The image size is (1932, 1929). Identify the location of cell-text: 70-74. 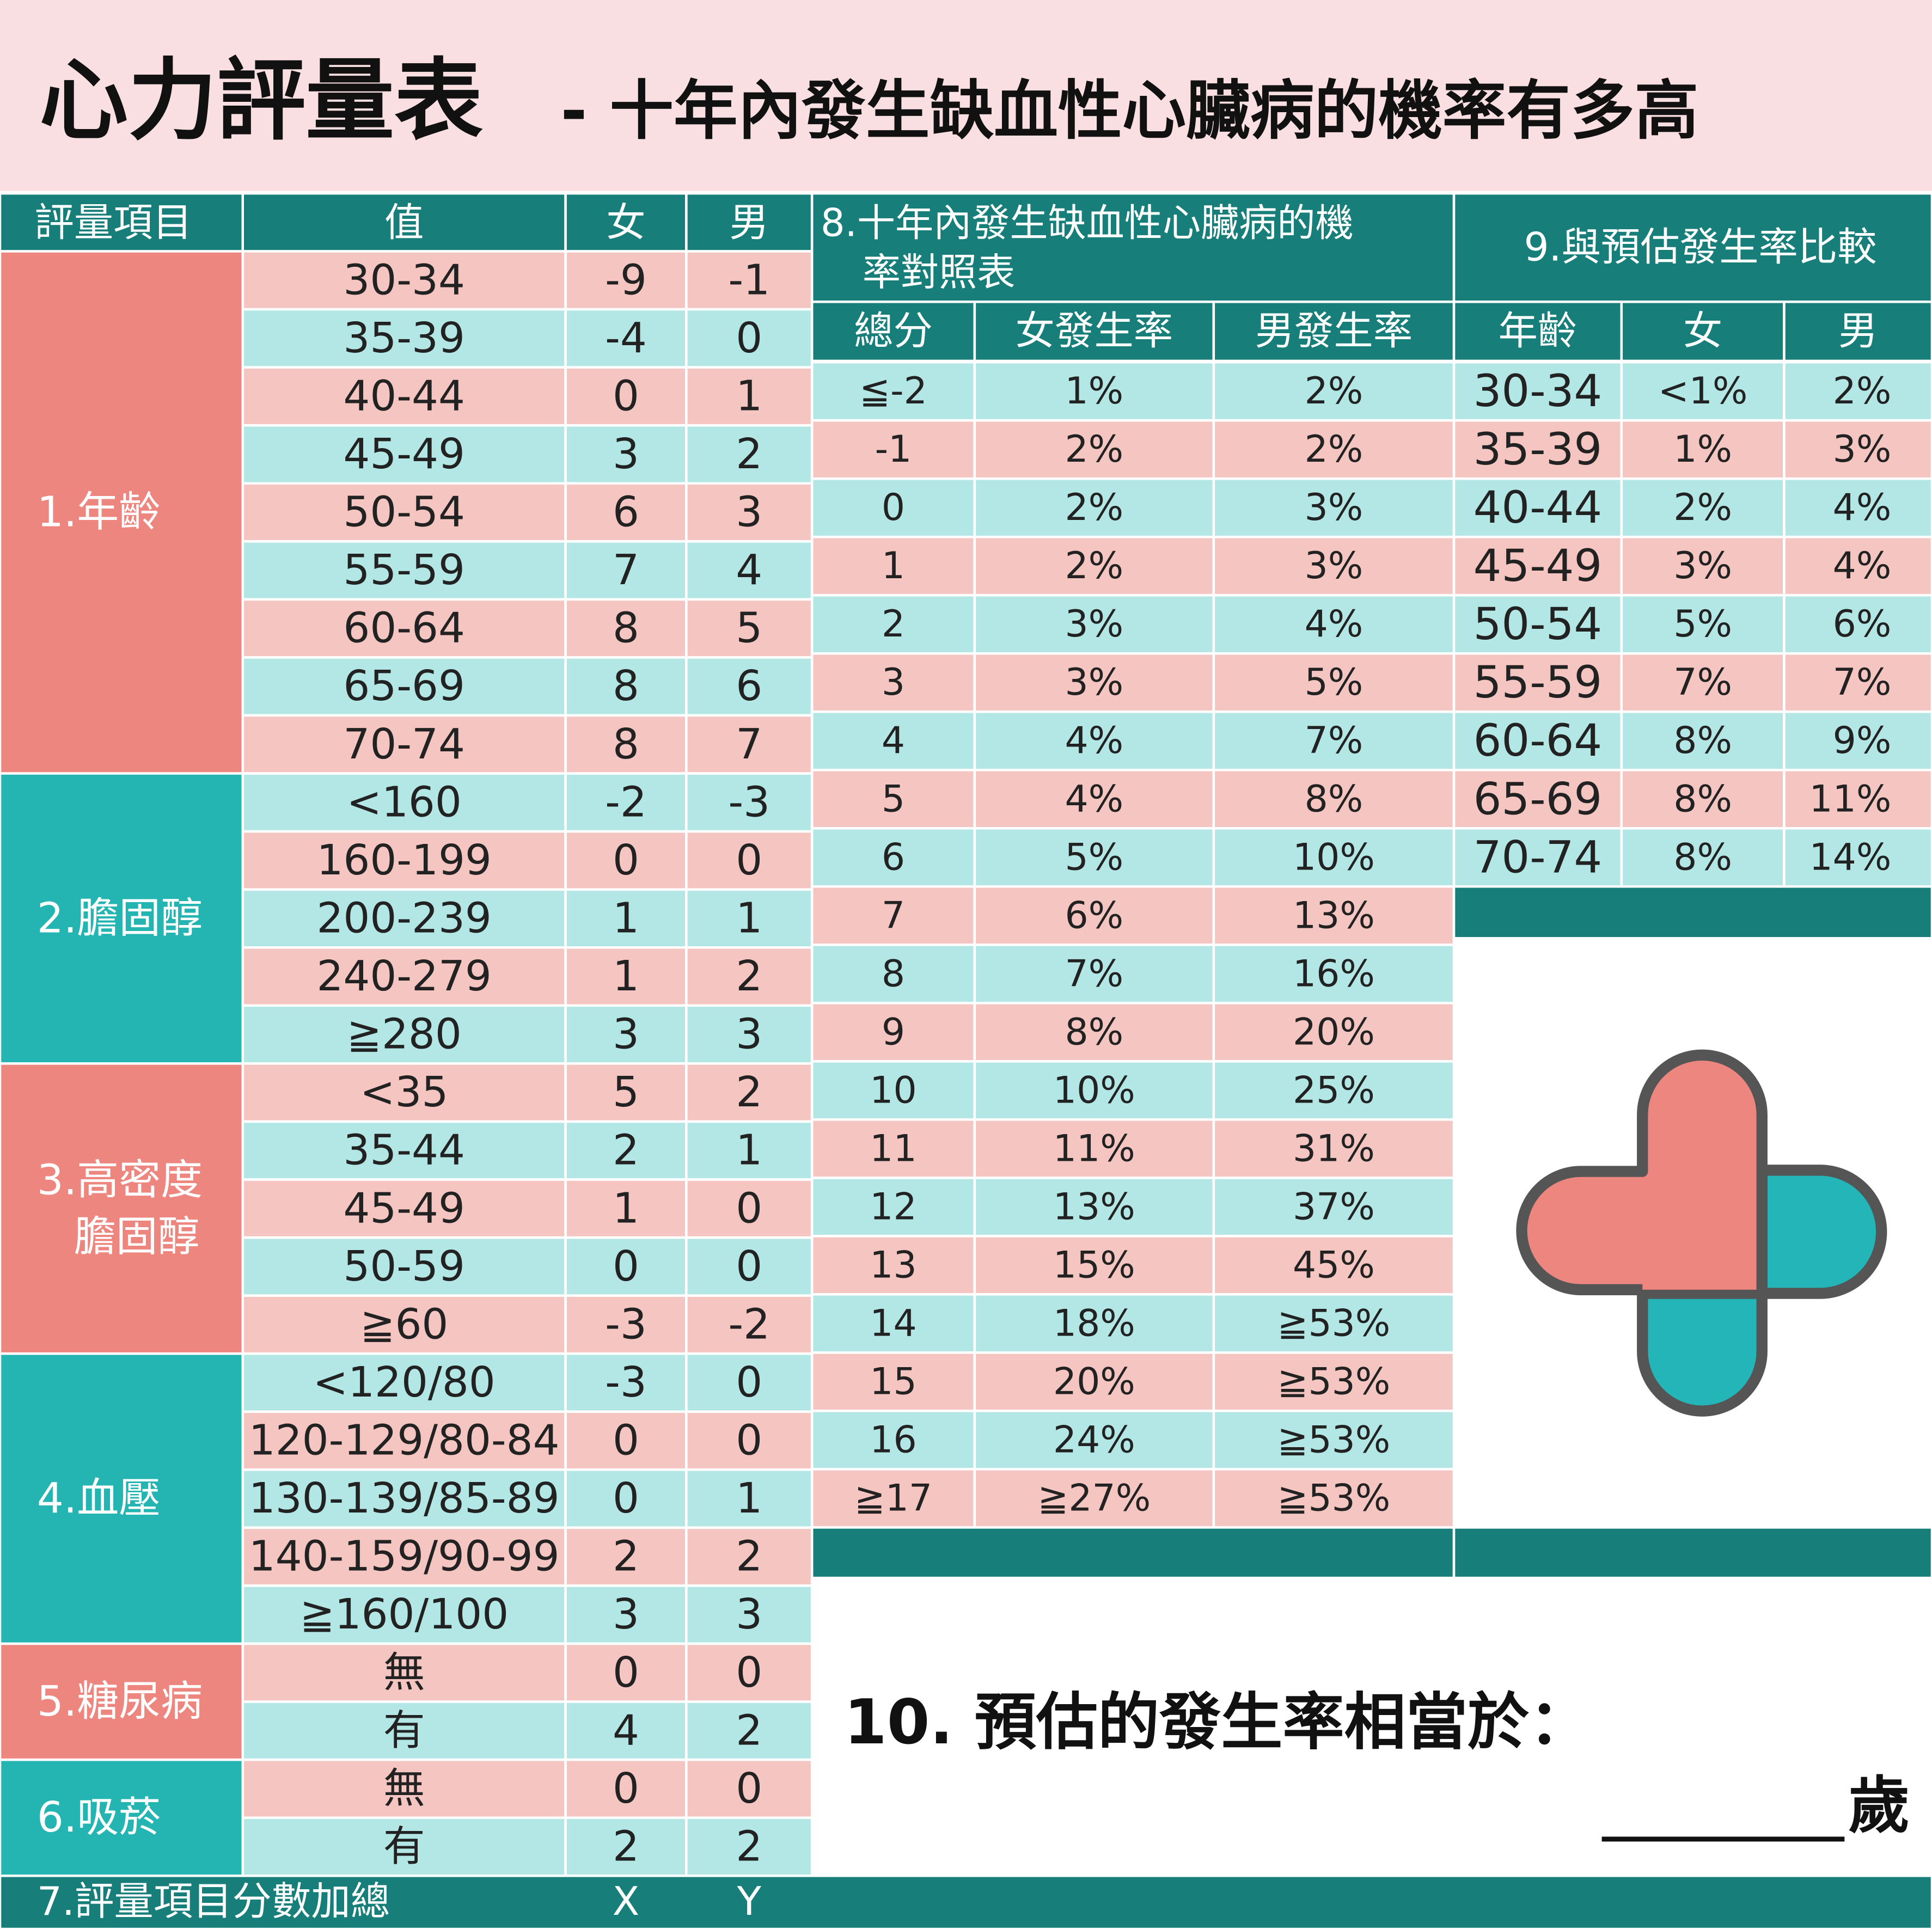
(404, 744).